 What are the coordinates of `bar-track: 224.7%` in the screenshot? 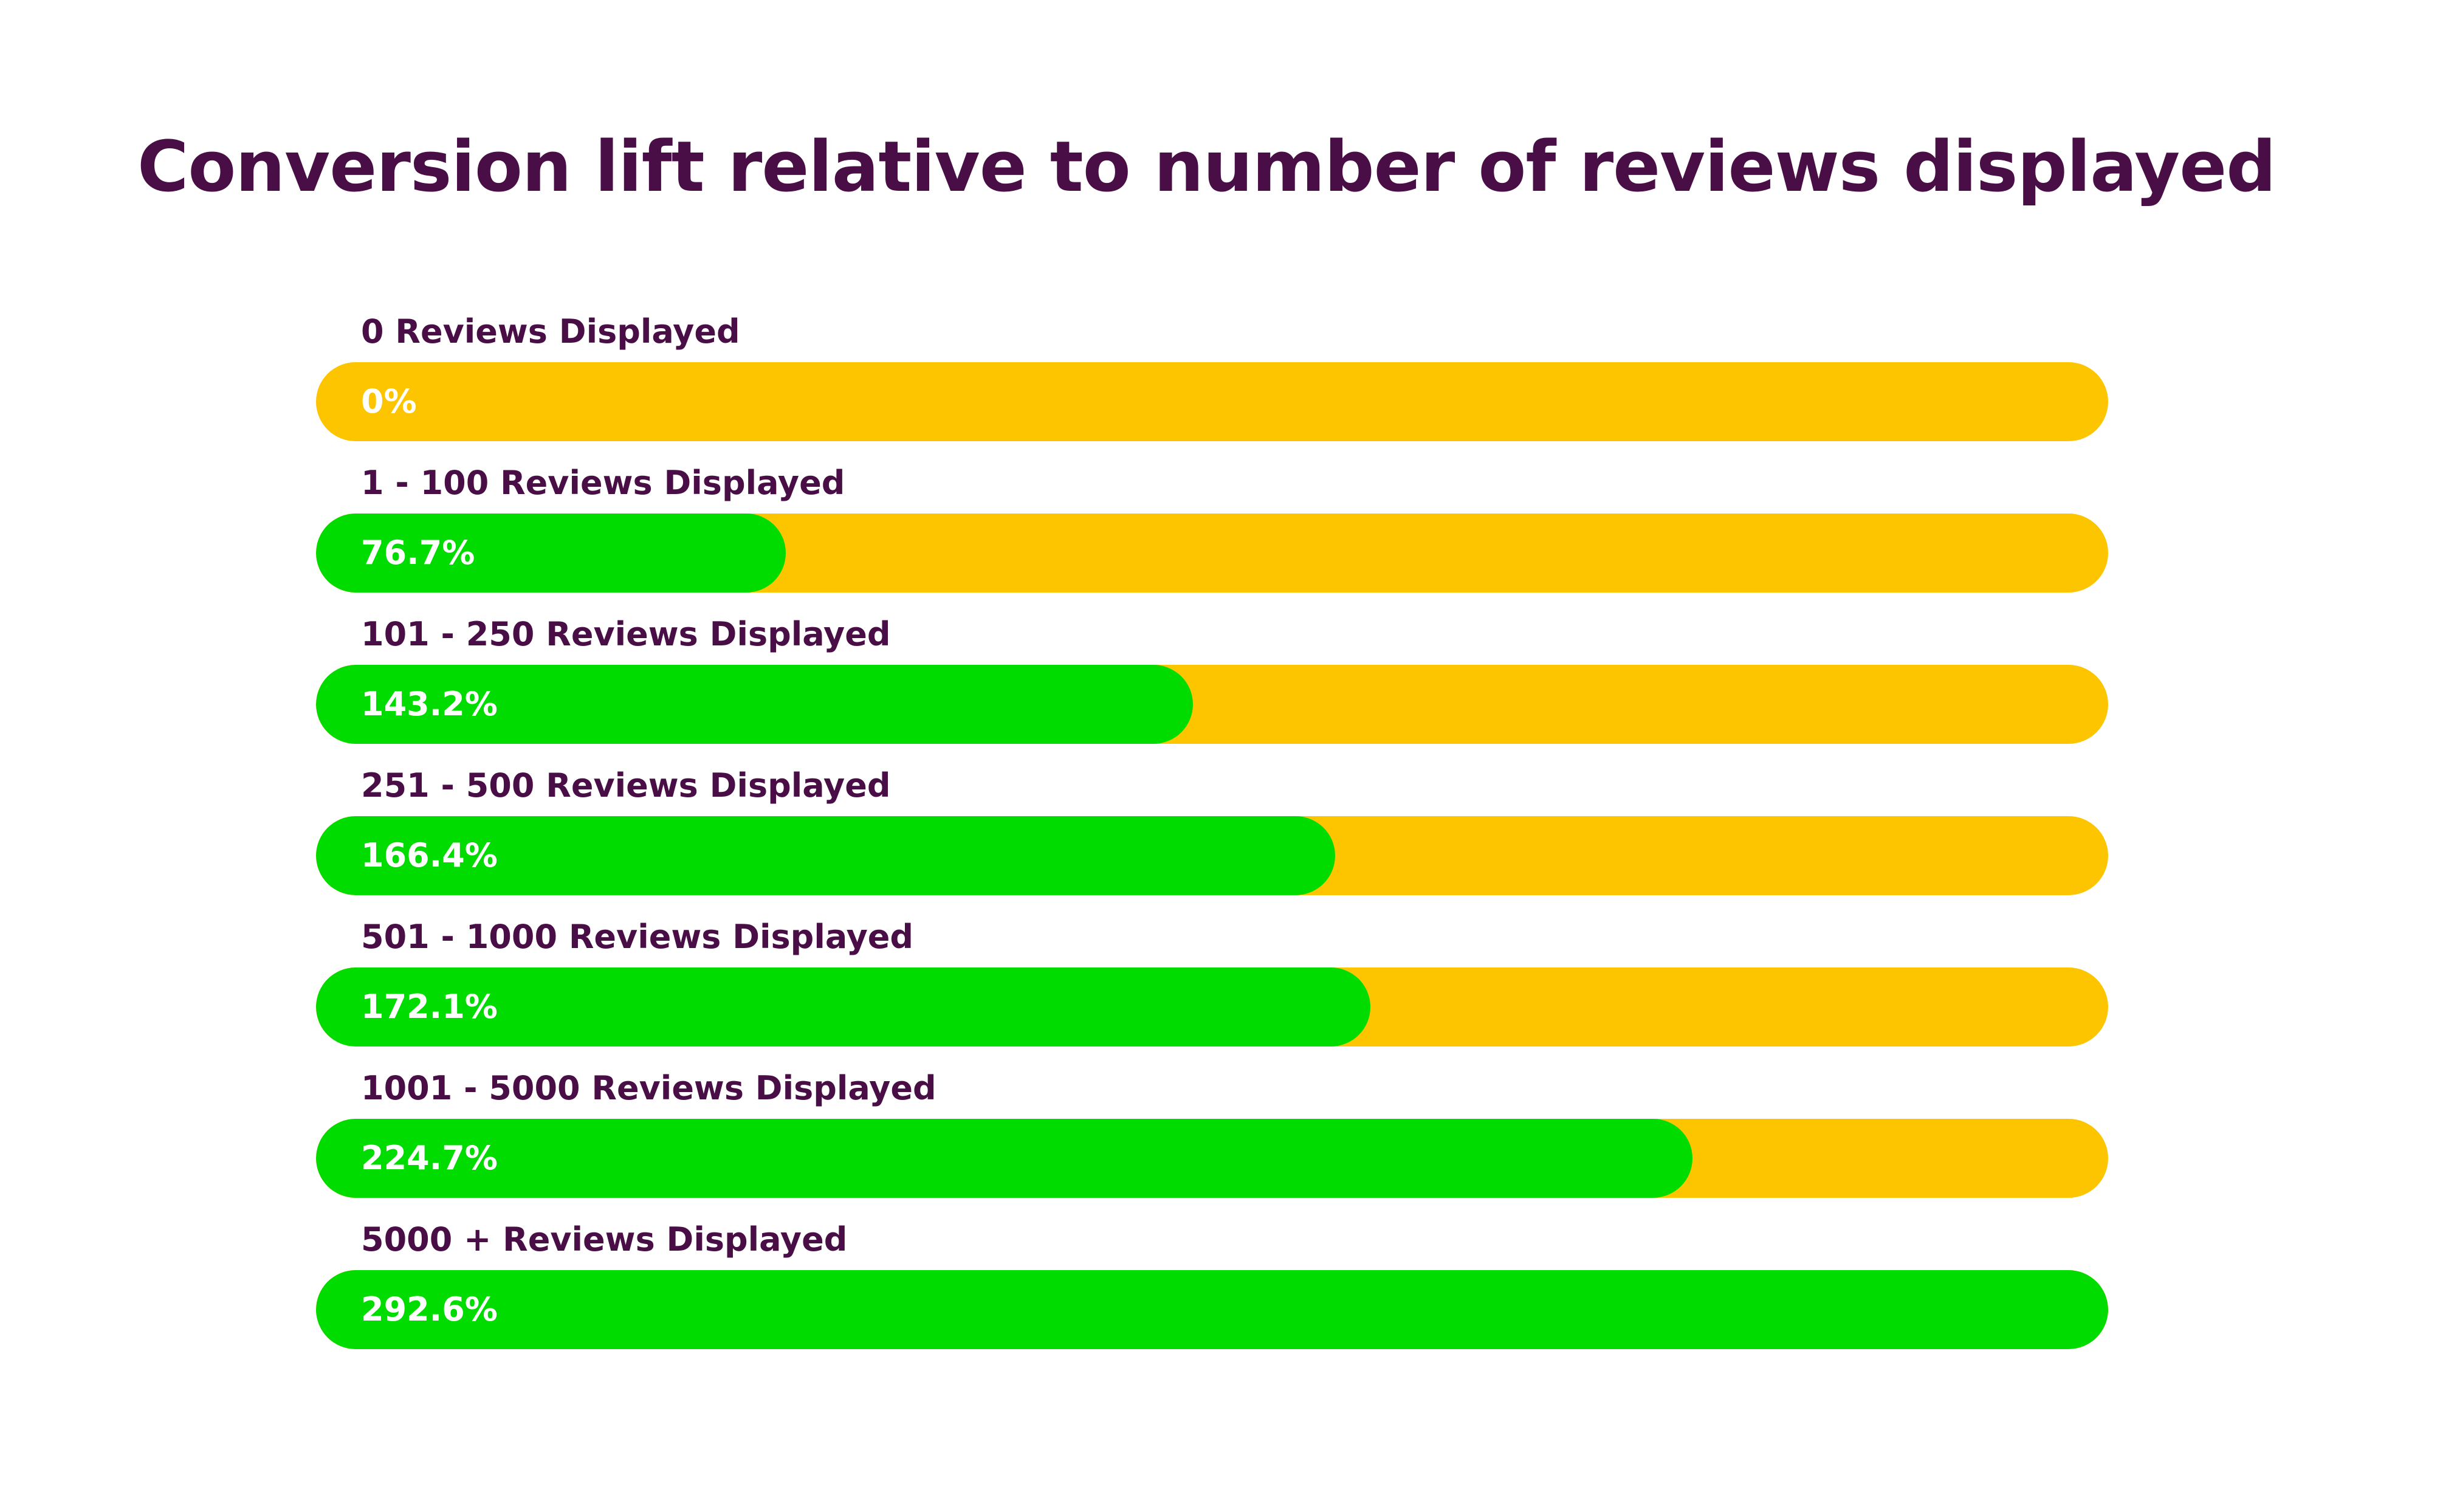 It's located at (1212, 1159).